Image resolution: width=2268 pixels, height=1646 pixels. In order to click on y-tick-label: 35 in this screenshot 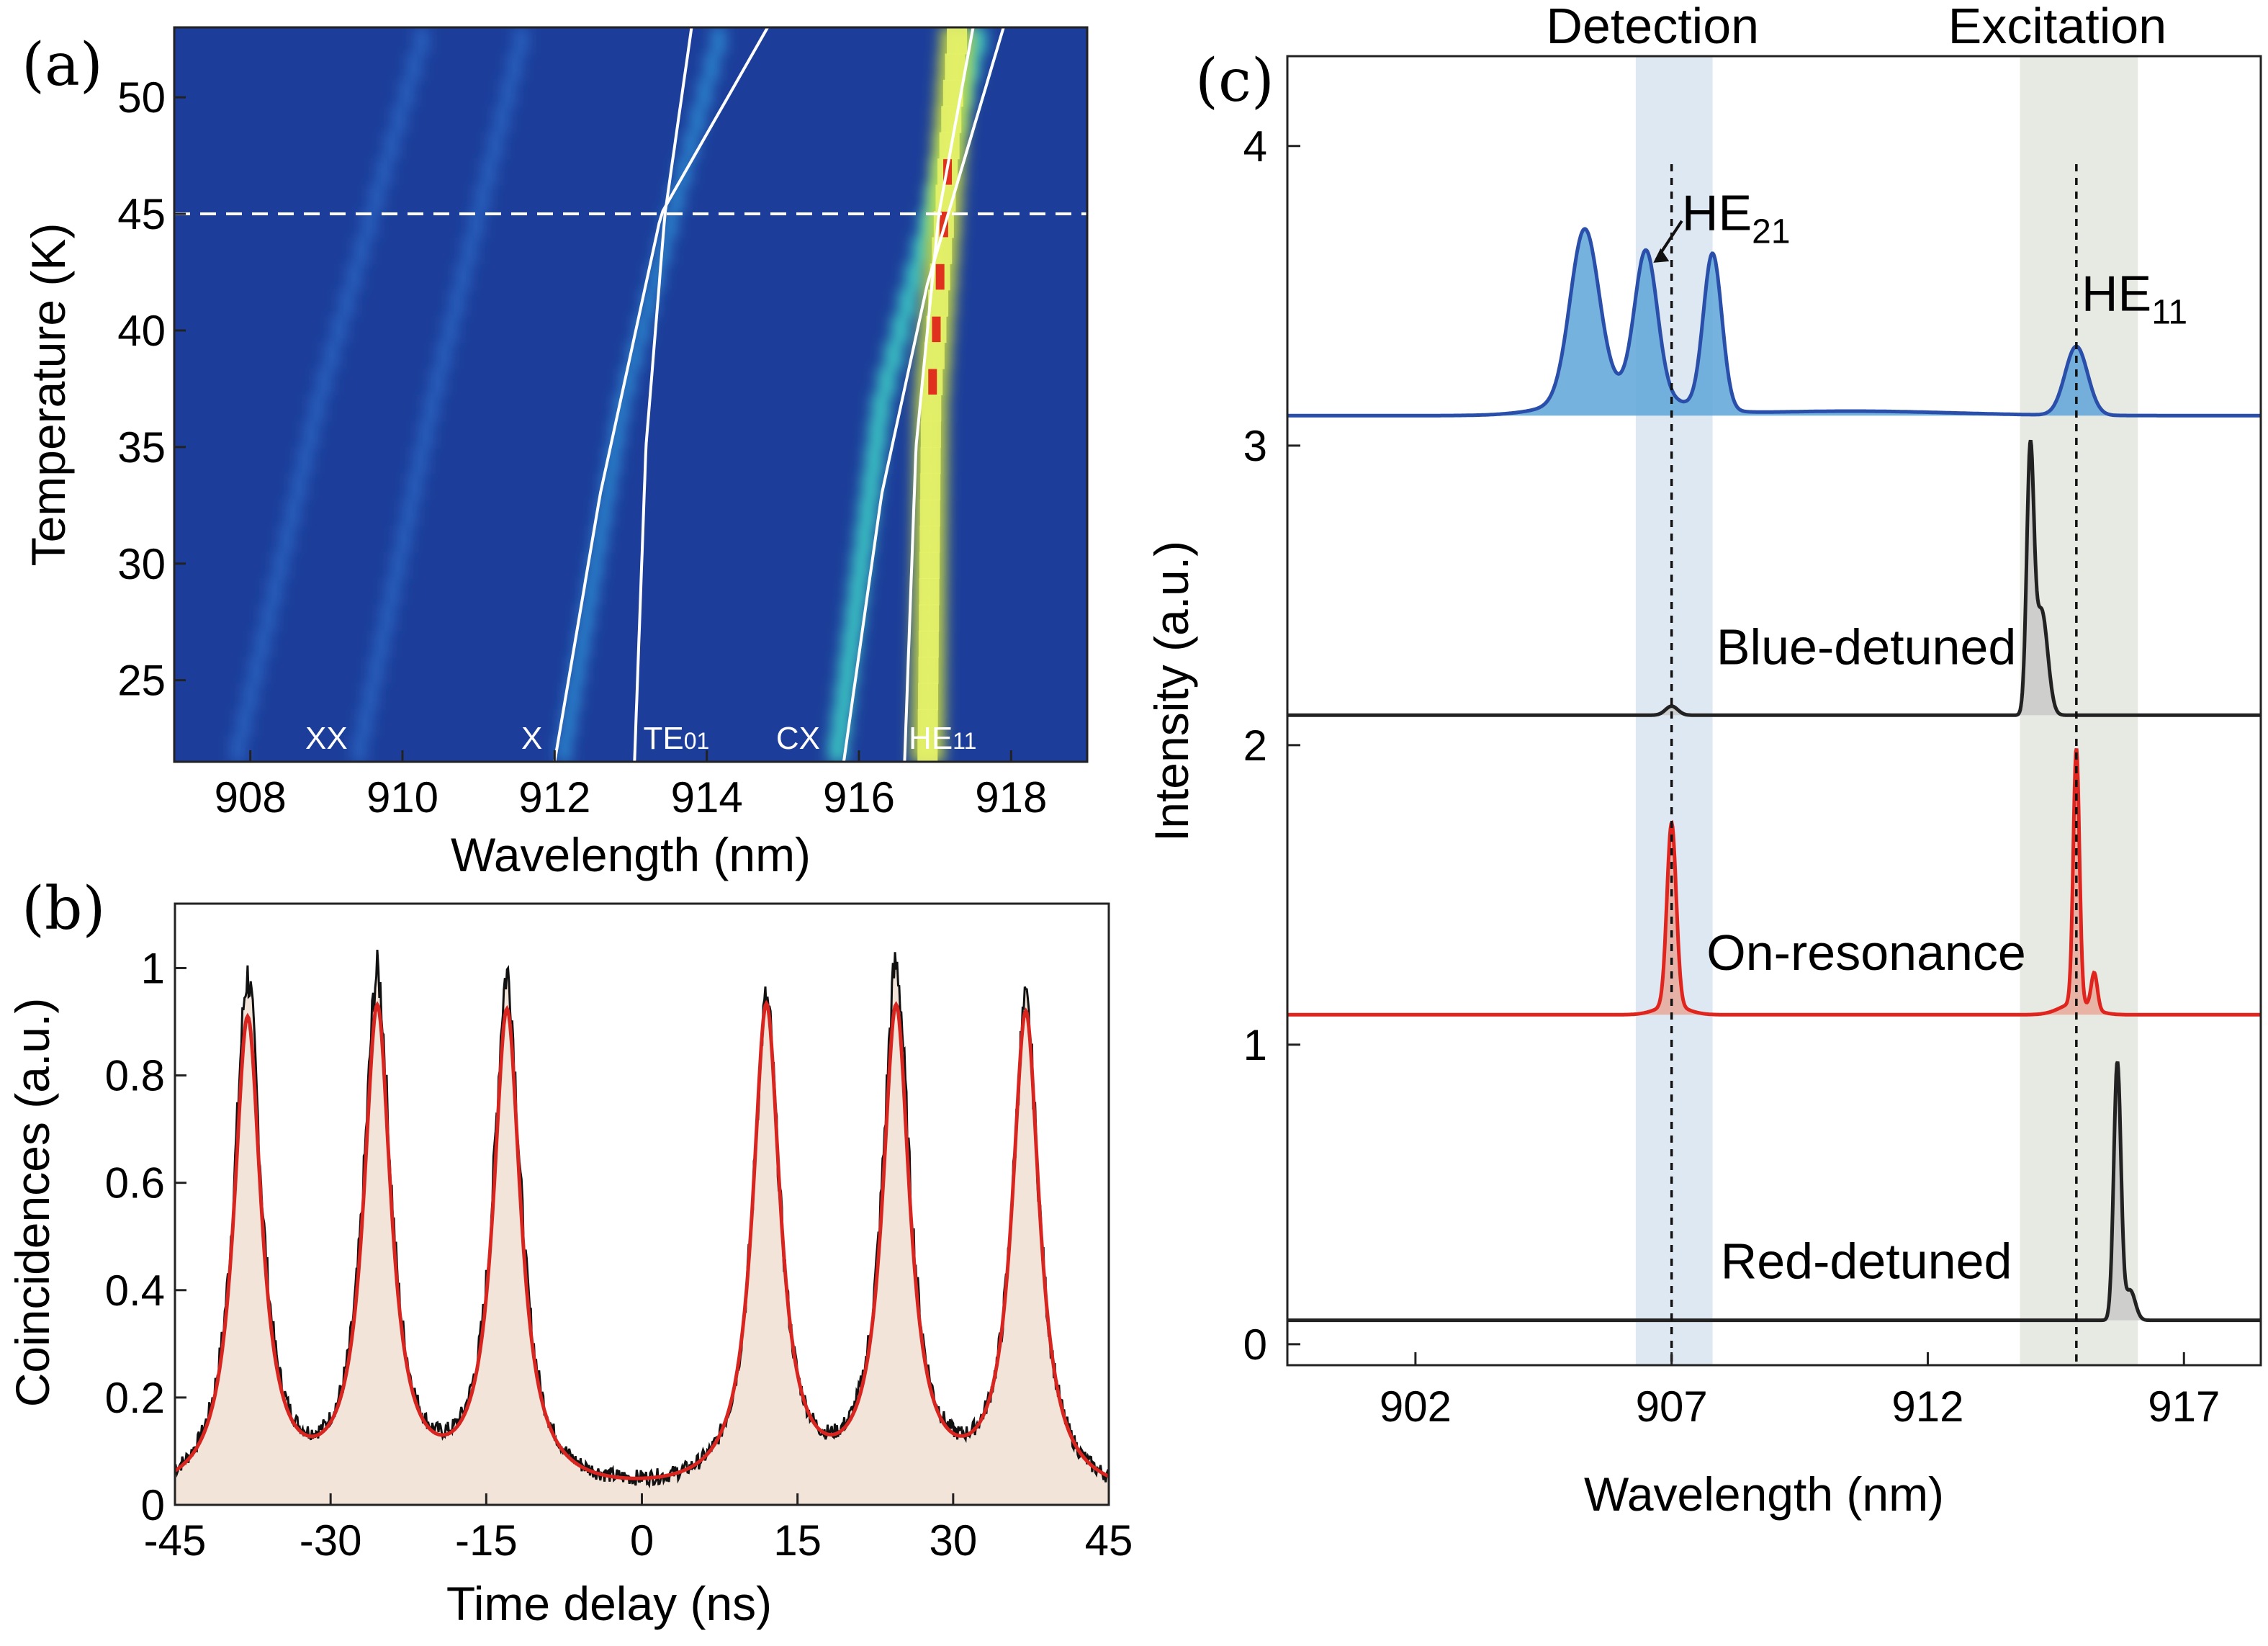, I will do `click(141, 447)`.